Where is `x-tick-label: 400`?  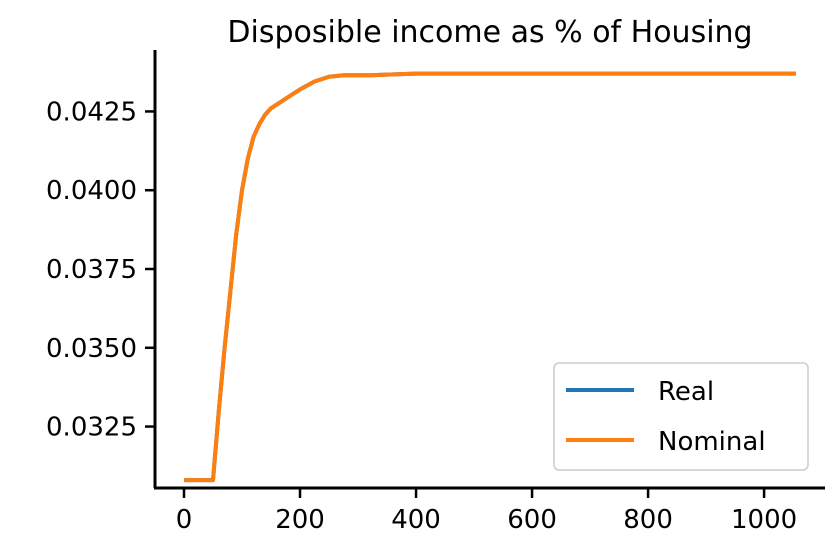
x-tick-label: 400 is located at coordinates (416, 520).